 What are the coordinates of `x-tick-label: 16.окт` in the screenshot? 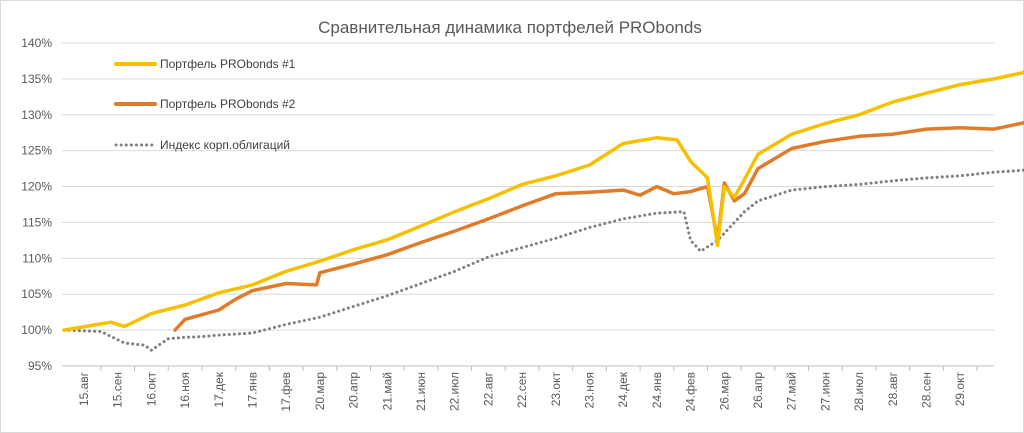 It's located at (151, 389).